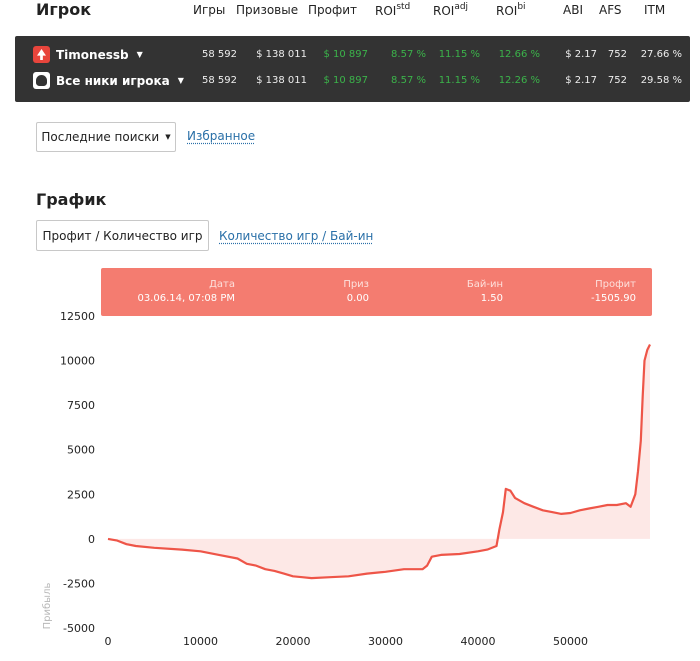 Image resolution: width=700 pixels, height=661 pixels. Describe the element at coordinates (186, 298) in the screenshot. I see `tooltip-date-value: 03.06.14, 07:08 PM` at that location.